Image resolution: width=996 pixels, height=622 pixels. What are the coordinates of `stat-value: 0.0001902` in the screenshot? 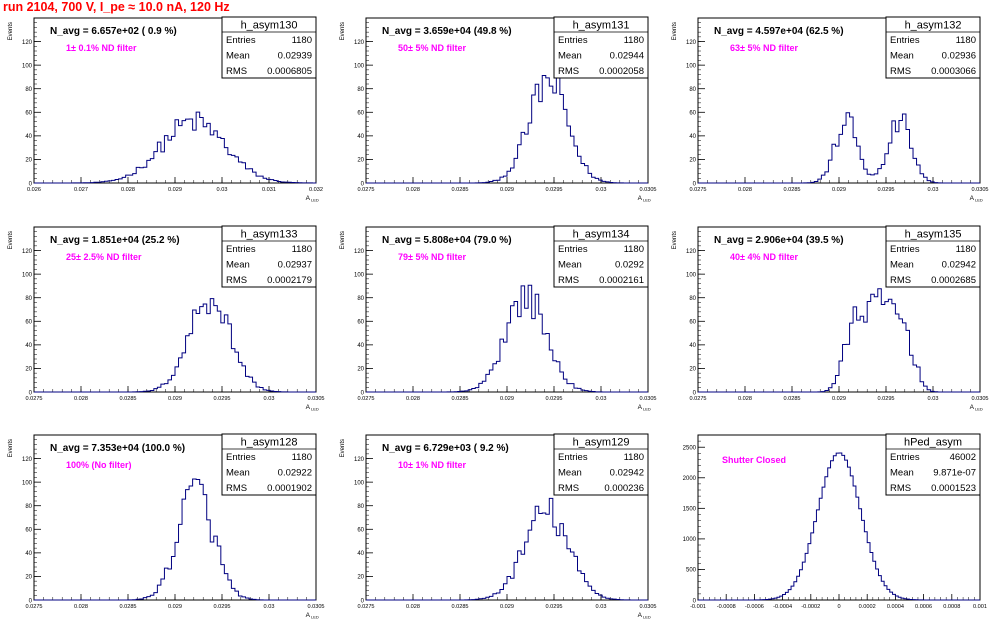 It's located at (289, 488).